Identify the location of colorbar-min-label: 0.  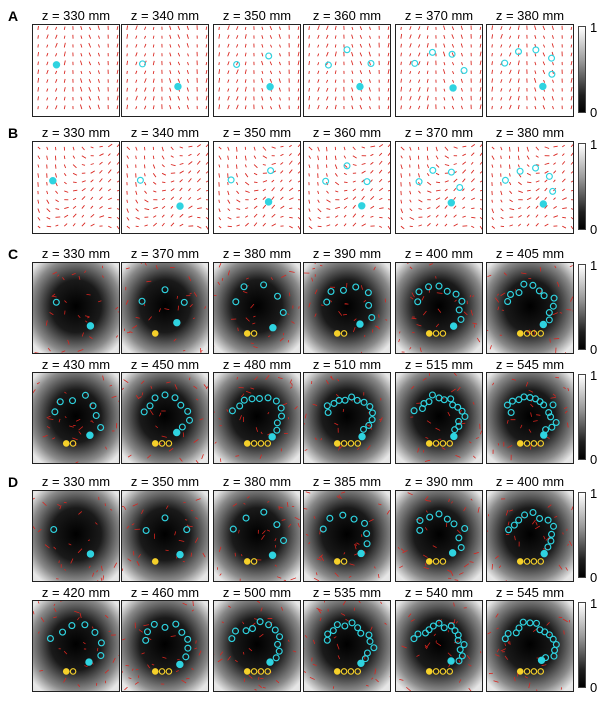
(594, 349).